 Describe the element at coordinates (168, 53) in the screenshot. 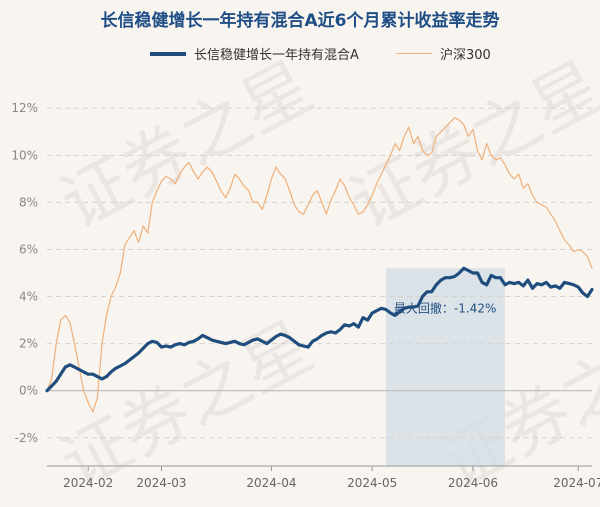

I see `legend-swatch-fund` at that location.